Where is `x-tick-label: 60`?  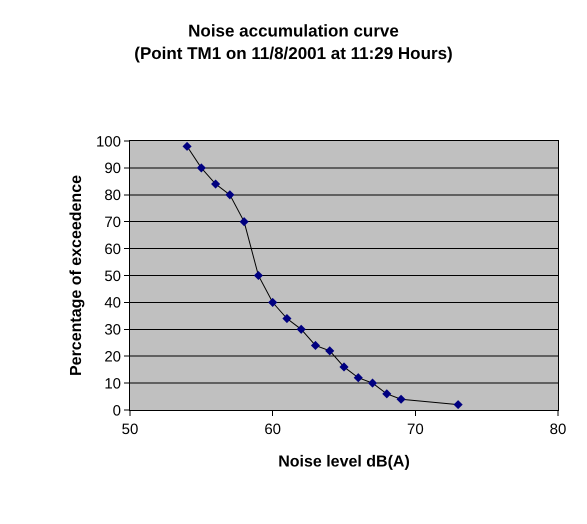 x-tick-label: 60 is located at coordinates (273, 429).